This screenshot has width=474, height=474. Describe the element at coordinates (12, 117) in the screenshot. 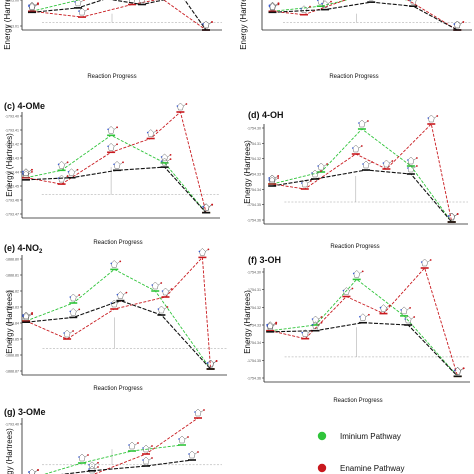

I see `y-tick-label: -1793.40` at that location.